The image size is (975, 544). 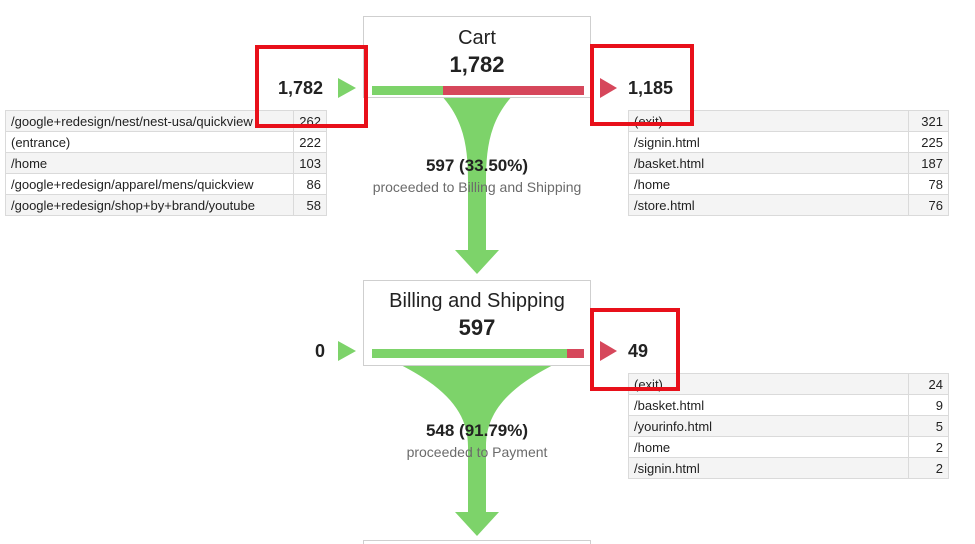 I want to click on flow-2-count: 548 (91.79%), so click(x=477, y=430).